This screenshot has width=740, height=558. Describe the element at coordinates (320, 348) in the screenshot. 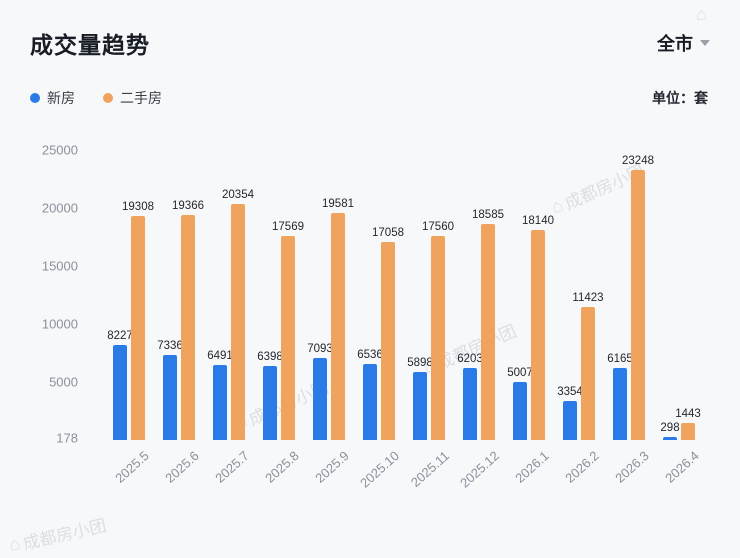

I see `bar-value-label: 7093` at that location.